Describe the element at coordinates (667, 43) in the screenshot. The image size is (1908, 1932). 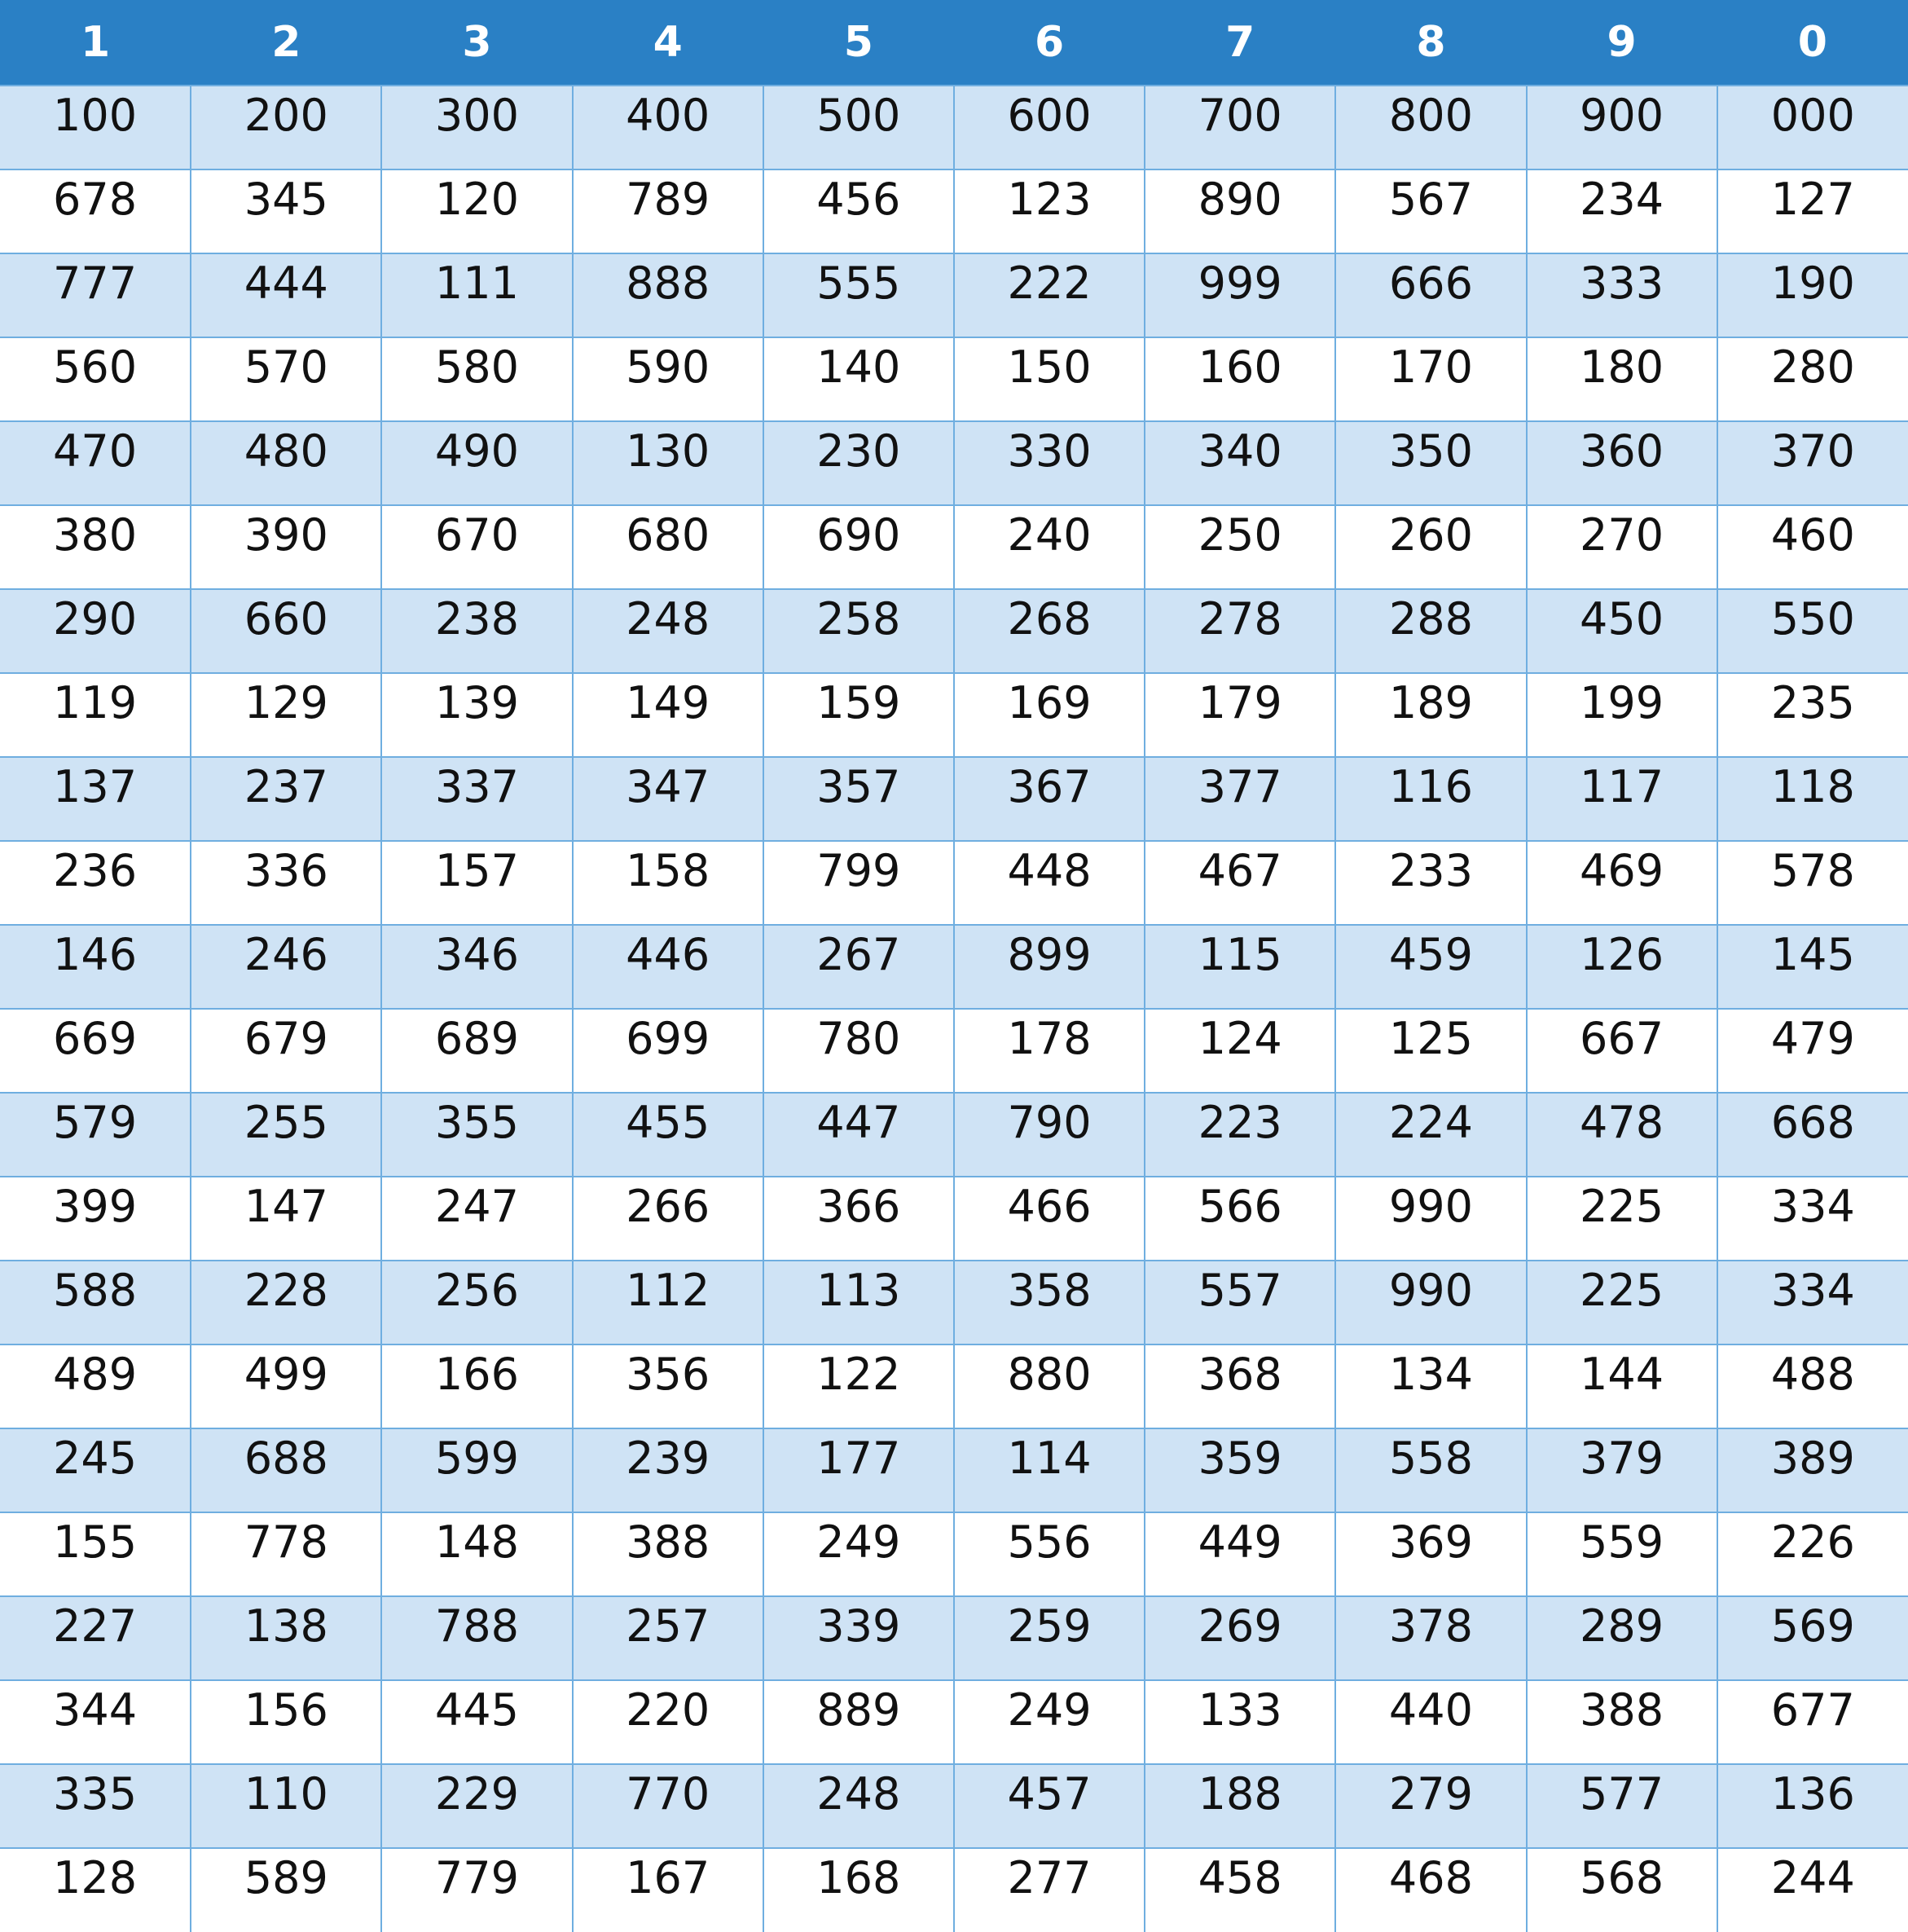
I see `column-header: 4` at that location.